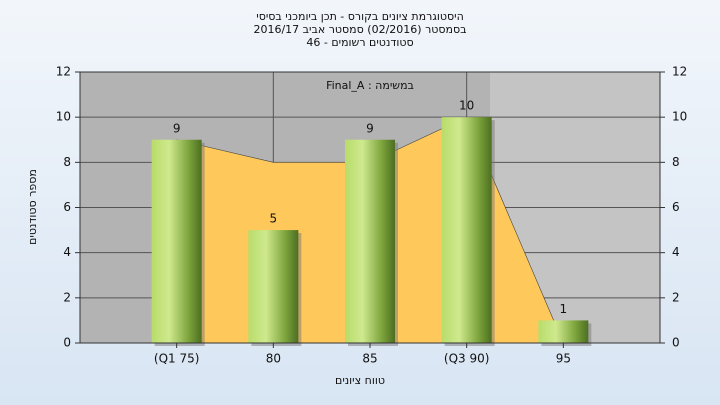 The height and width of the screenshot is (405, 720). Describe the element at coordinates (67, 207) in the screenshot. I see `y-tick-label: 6` at that location.